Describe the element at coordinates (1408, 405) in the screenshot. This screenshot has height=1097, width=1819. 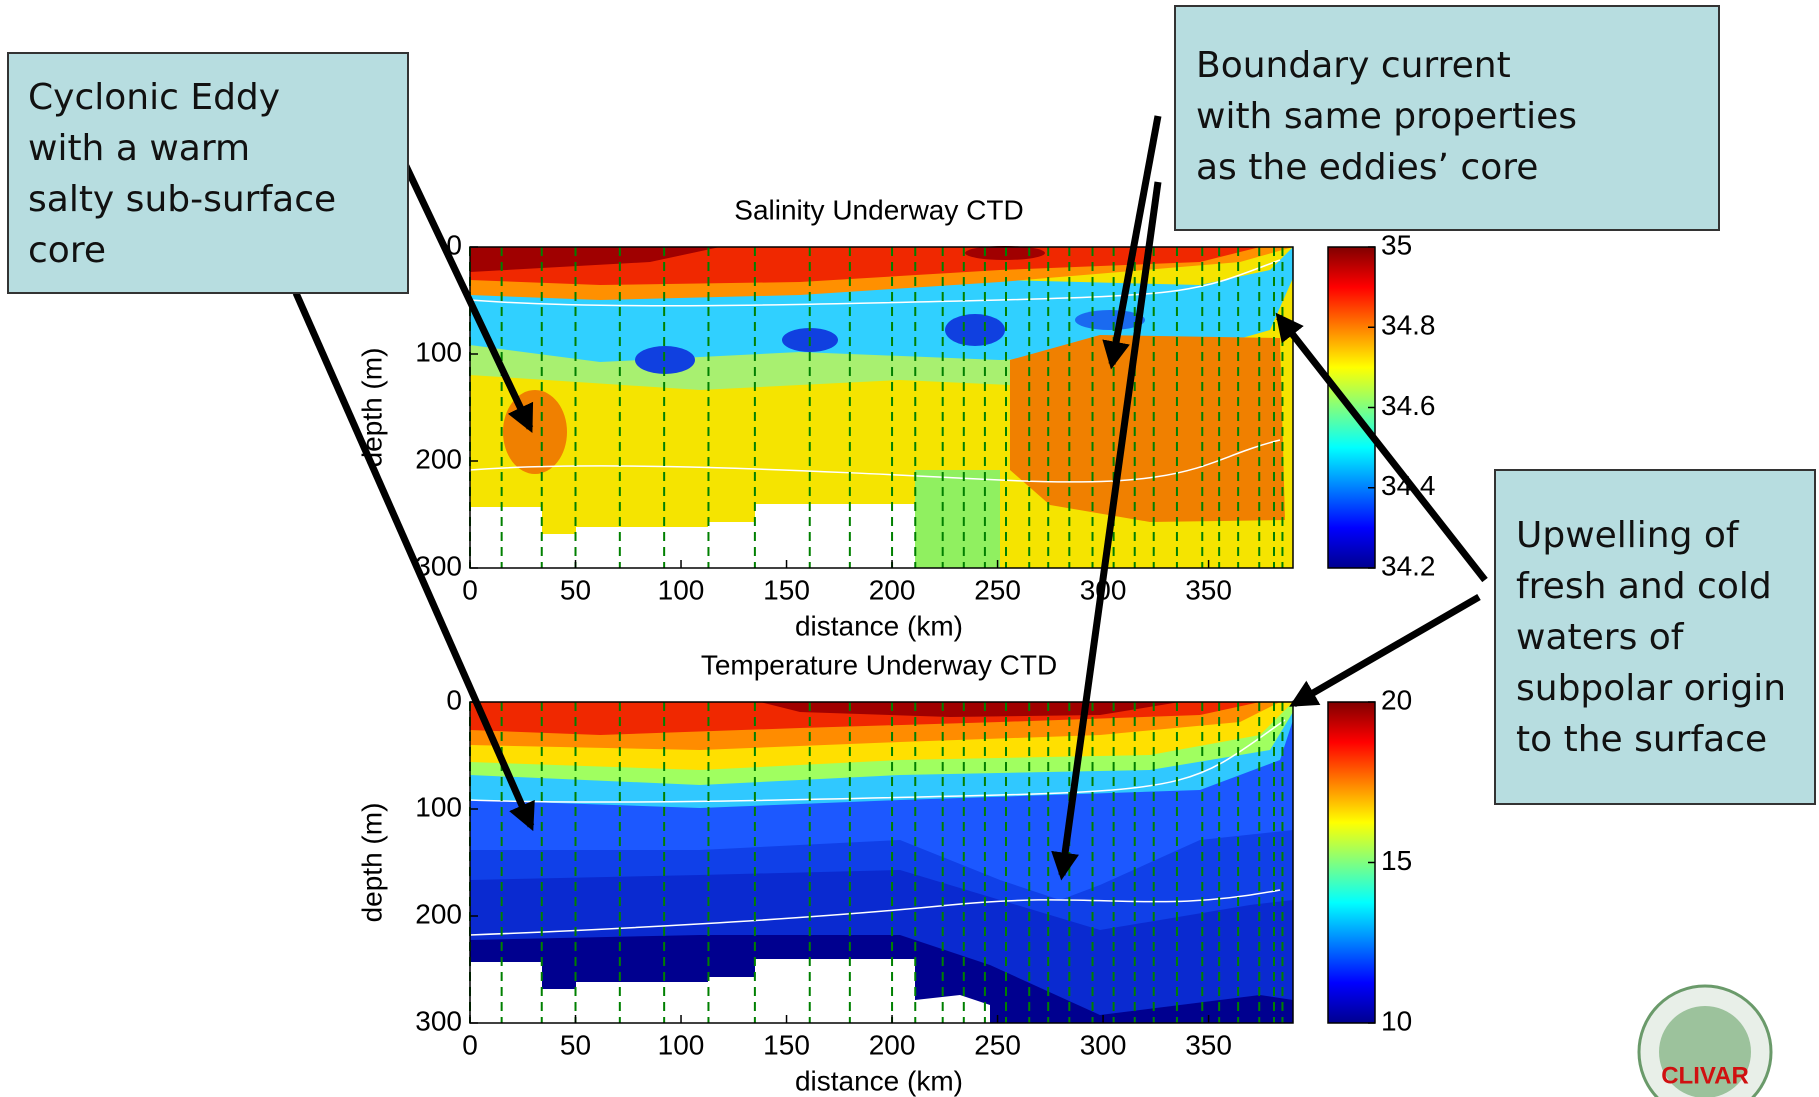
I see `colorbar-tick-label: 34.6` at that location.